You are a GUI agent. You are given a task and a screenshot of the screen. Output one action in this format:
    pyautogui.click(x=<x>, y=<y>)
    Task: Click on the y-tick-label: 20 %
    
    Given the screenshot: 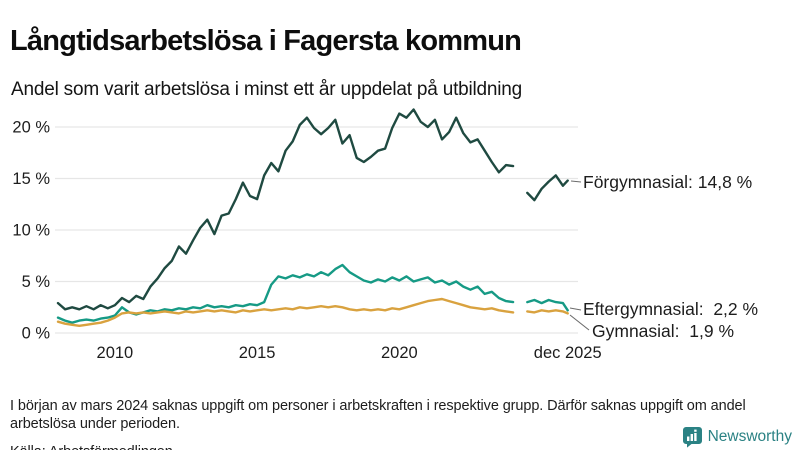 What is the action you would take?
    pyautogui.click(x=31, y=128)
    